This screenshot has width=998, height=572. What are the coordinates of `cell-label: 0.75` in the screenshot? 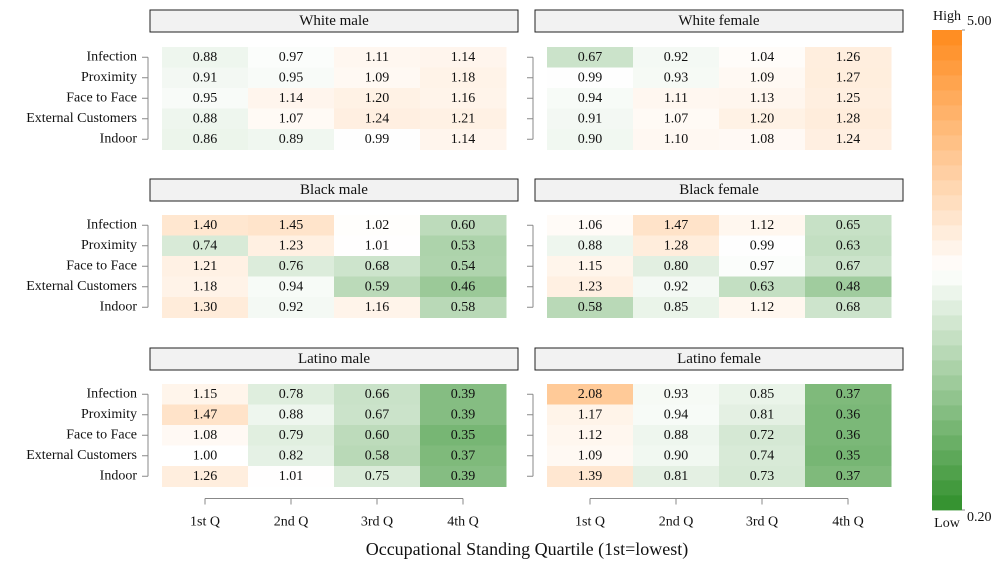 It's located at (377, 476).